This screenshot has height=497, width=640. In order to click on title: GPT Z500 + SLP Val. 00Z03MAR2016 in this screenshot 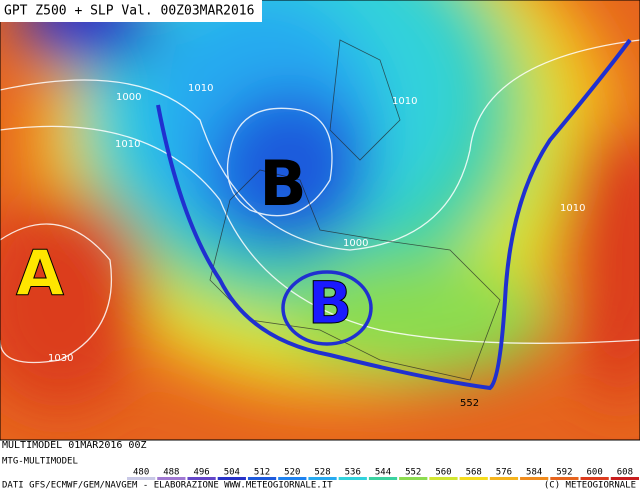, I will do `click(129, 11)`.